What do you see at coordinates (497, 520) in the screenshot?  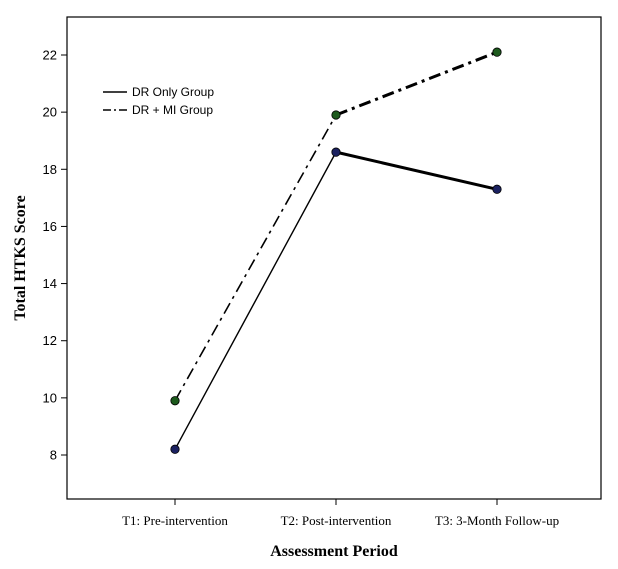 I see `x-tick-label: T3: 3-Month Follow-up` at bounding box center [497, 520].